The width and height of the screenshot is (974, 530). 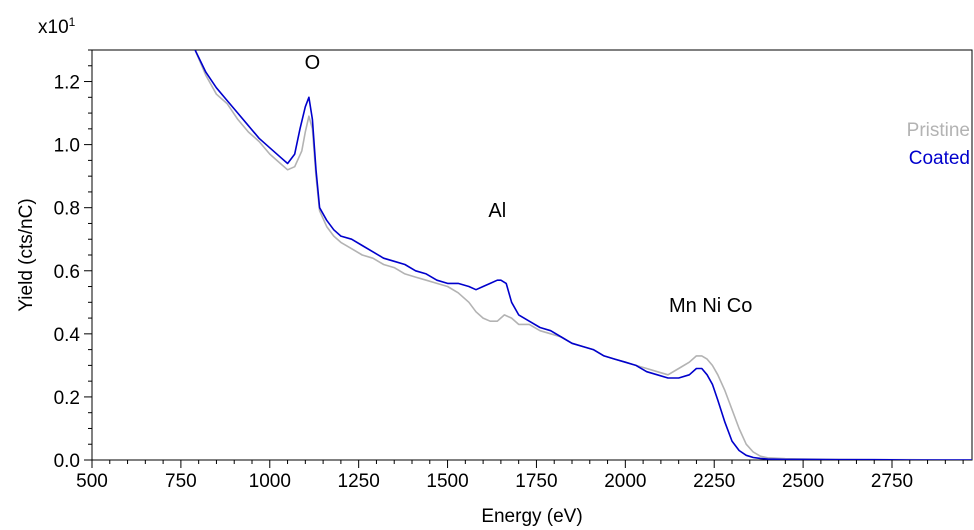 What do you see at coordinates (67, 272) in the screenshot?
I see `y-tick-label: 0.6` at bounding box center [67, 272].